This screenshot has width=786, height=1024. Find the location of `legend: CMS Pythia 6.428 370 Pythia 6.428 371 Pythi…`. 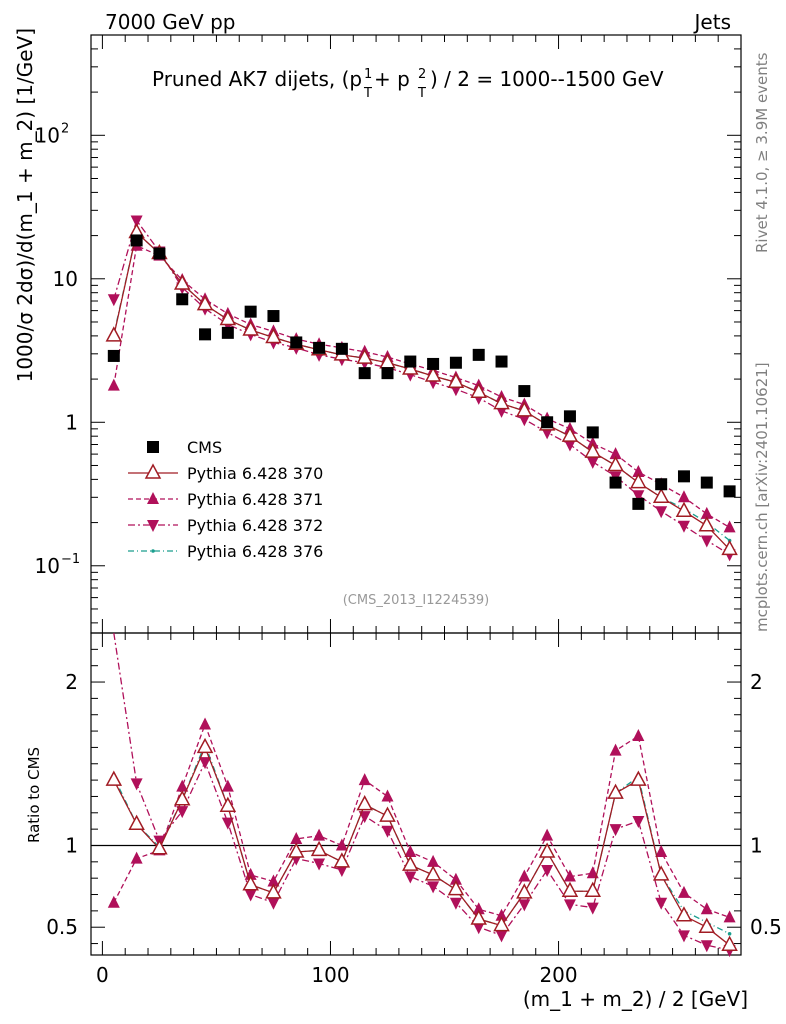

legend: CMS Pythia 6.428 370 Pythia 6.428 371 Pythi… is located at coordinates (225, 499).